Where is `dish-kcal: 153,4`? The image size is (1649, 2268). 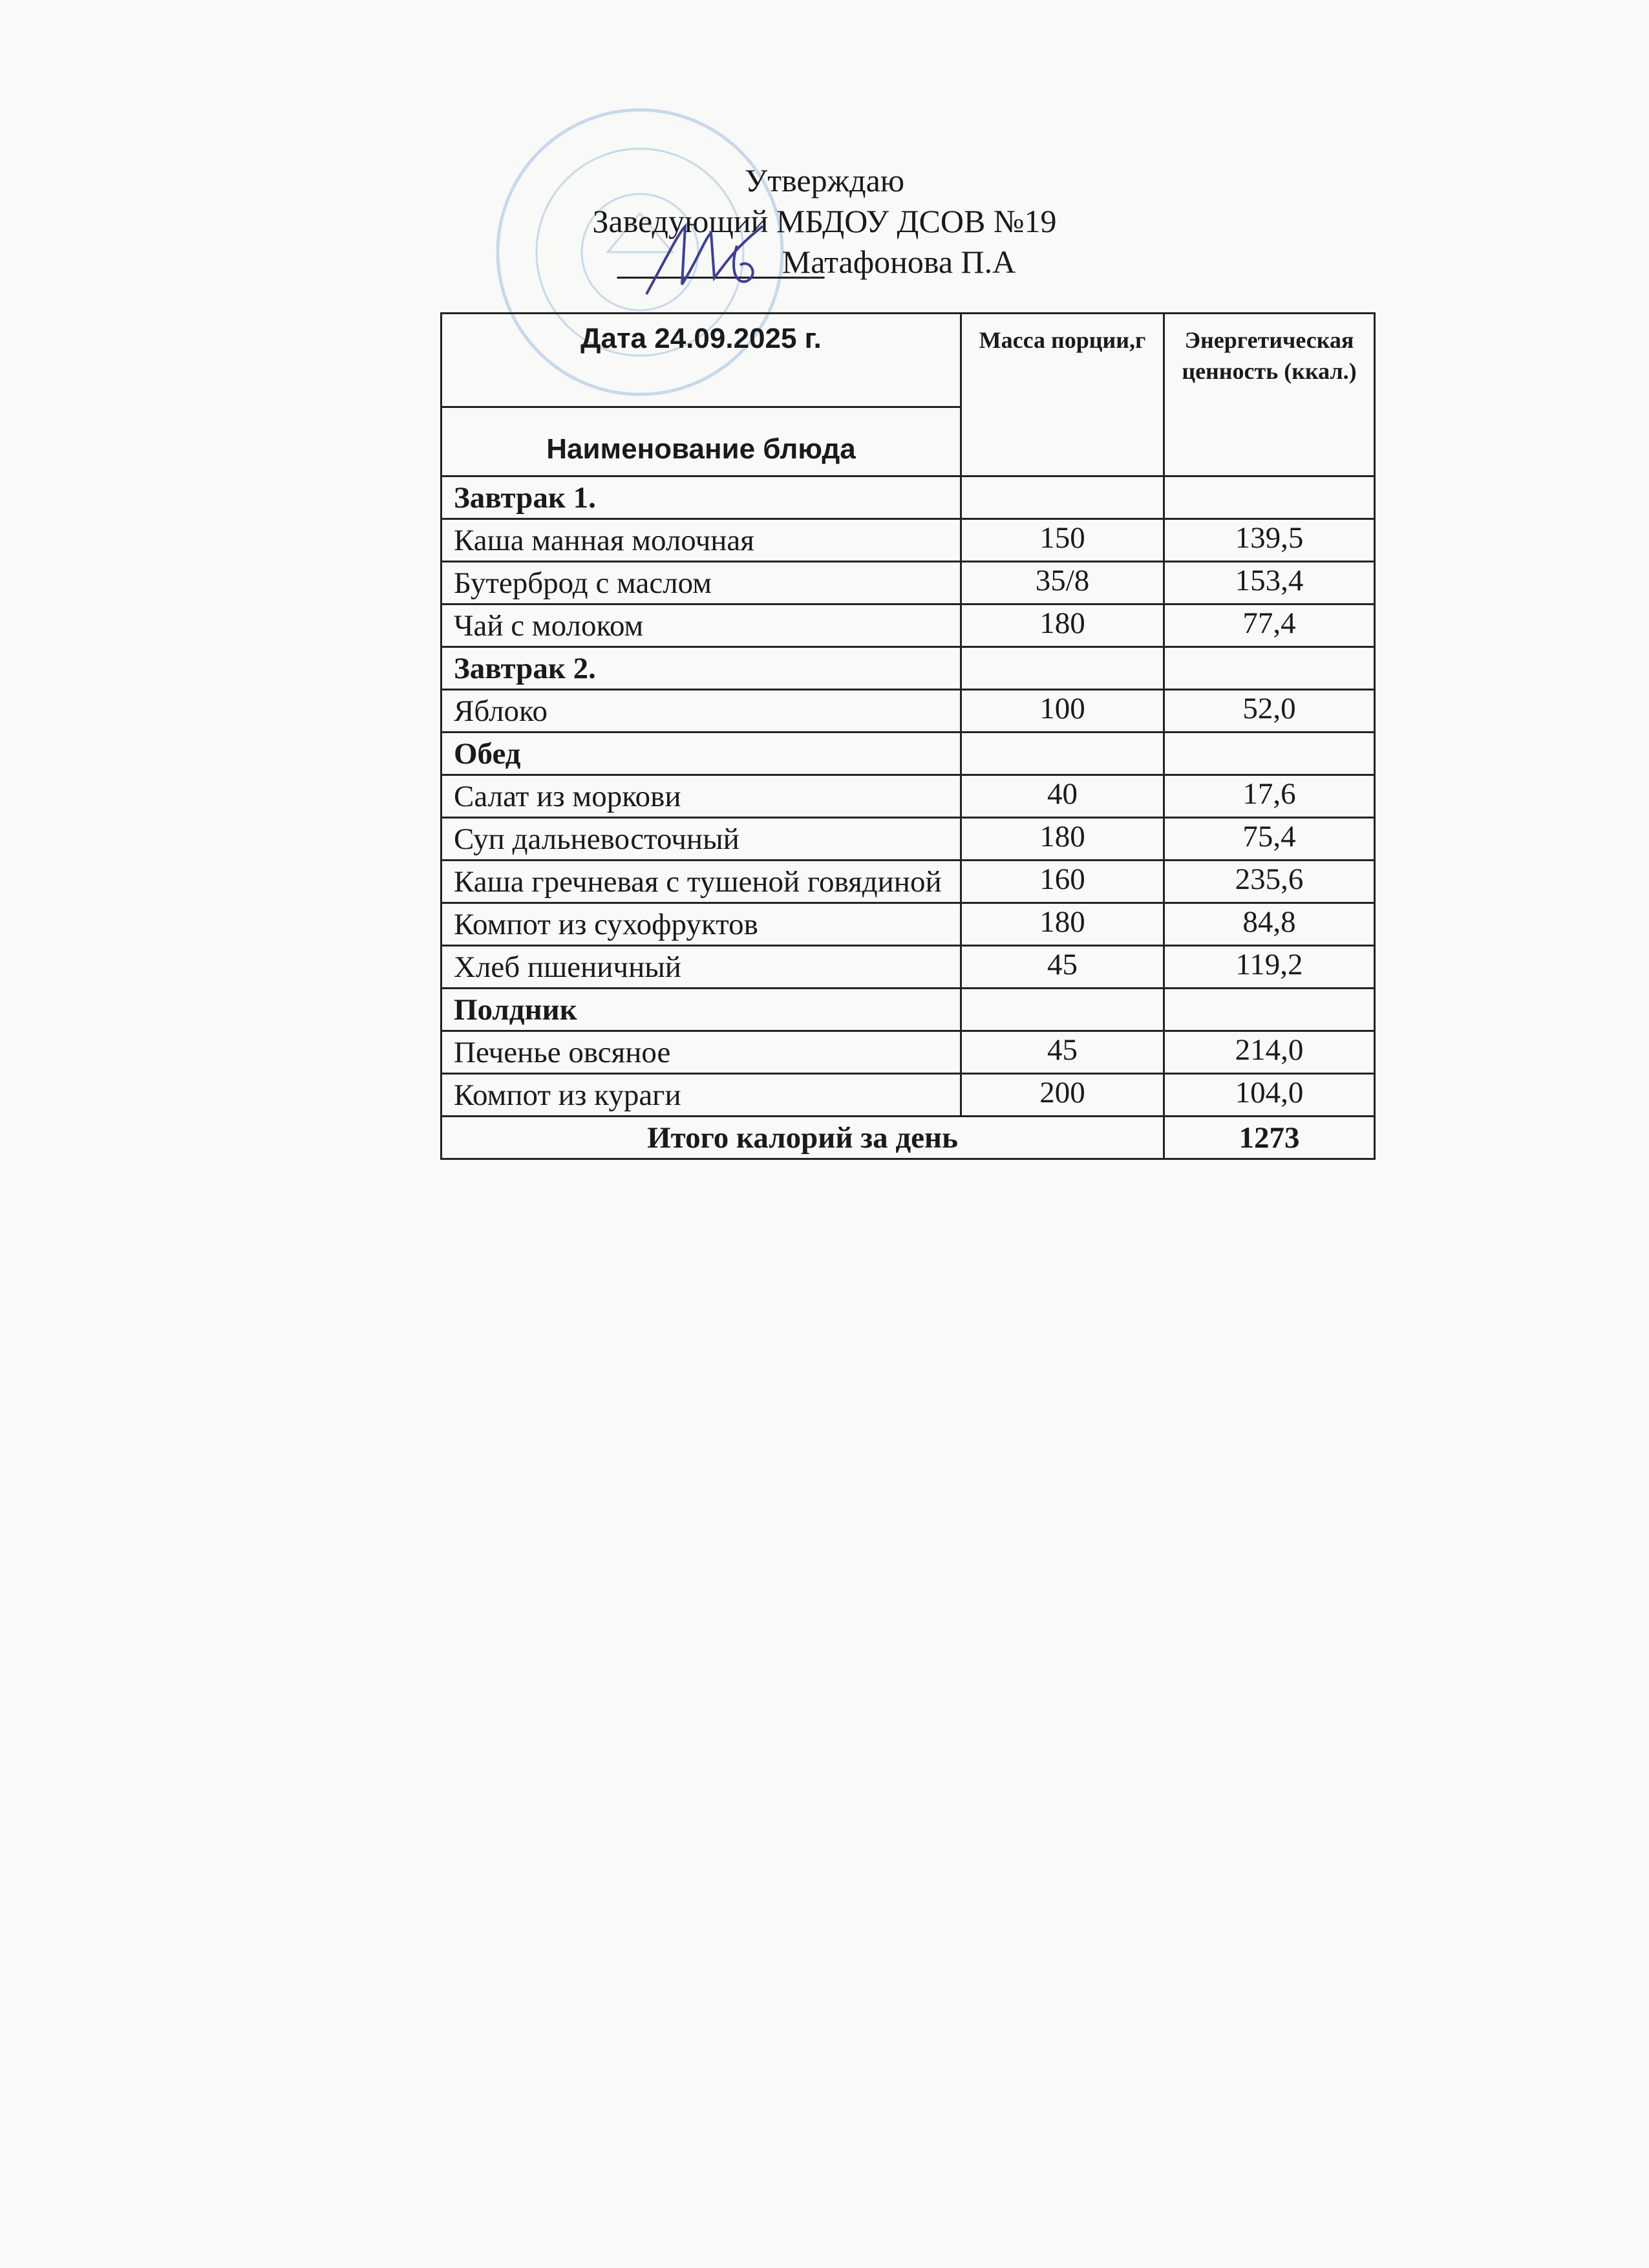
dish-kcal: 153,4 is located at coordinates (1269, 583).